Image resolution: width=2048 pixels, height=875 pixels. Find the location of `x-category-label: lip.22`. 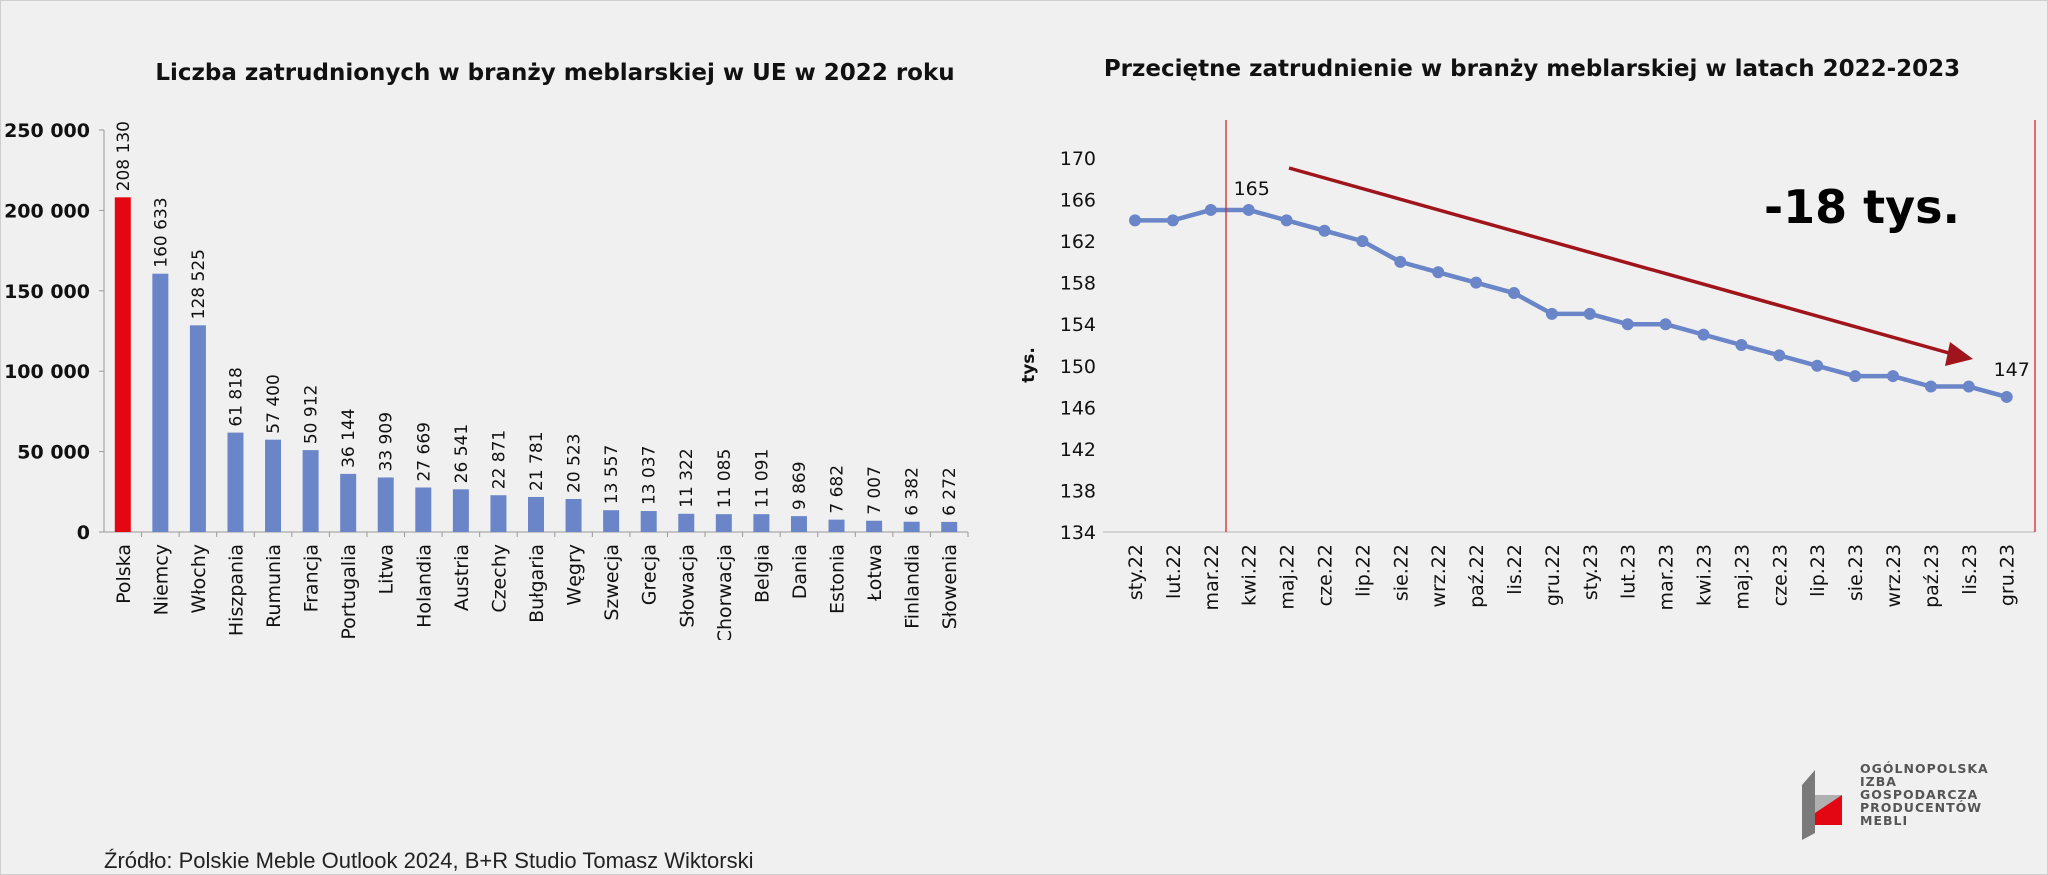

x-category-label: lip.22 is located at coordinates (1363, 570).